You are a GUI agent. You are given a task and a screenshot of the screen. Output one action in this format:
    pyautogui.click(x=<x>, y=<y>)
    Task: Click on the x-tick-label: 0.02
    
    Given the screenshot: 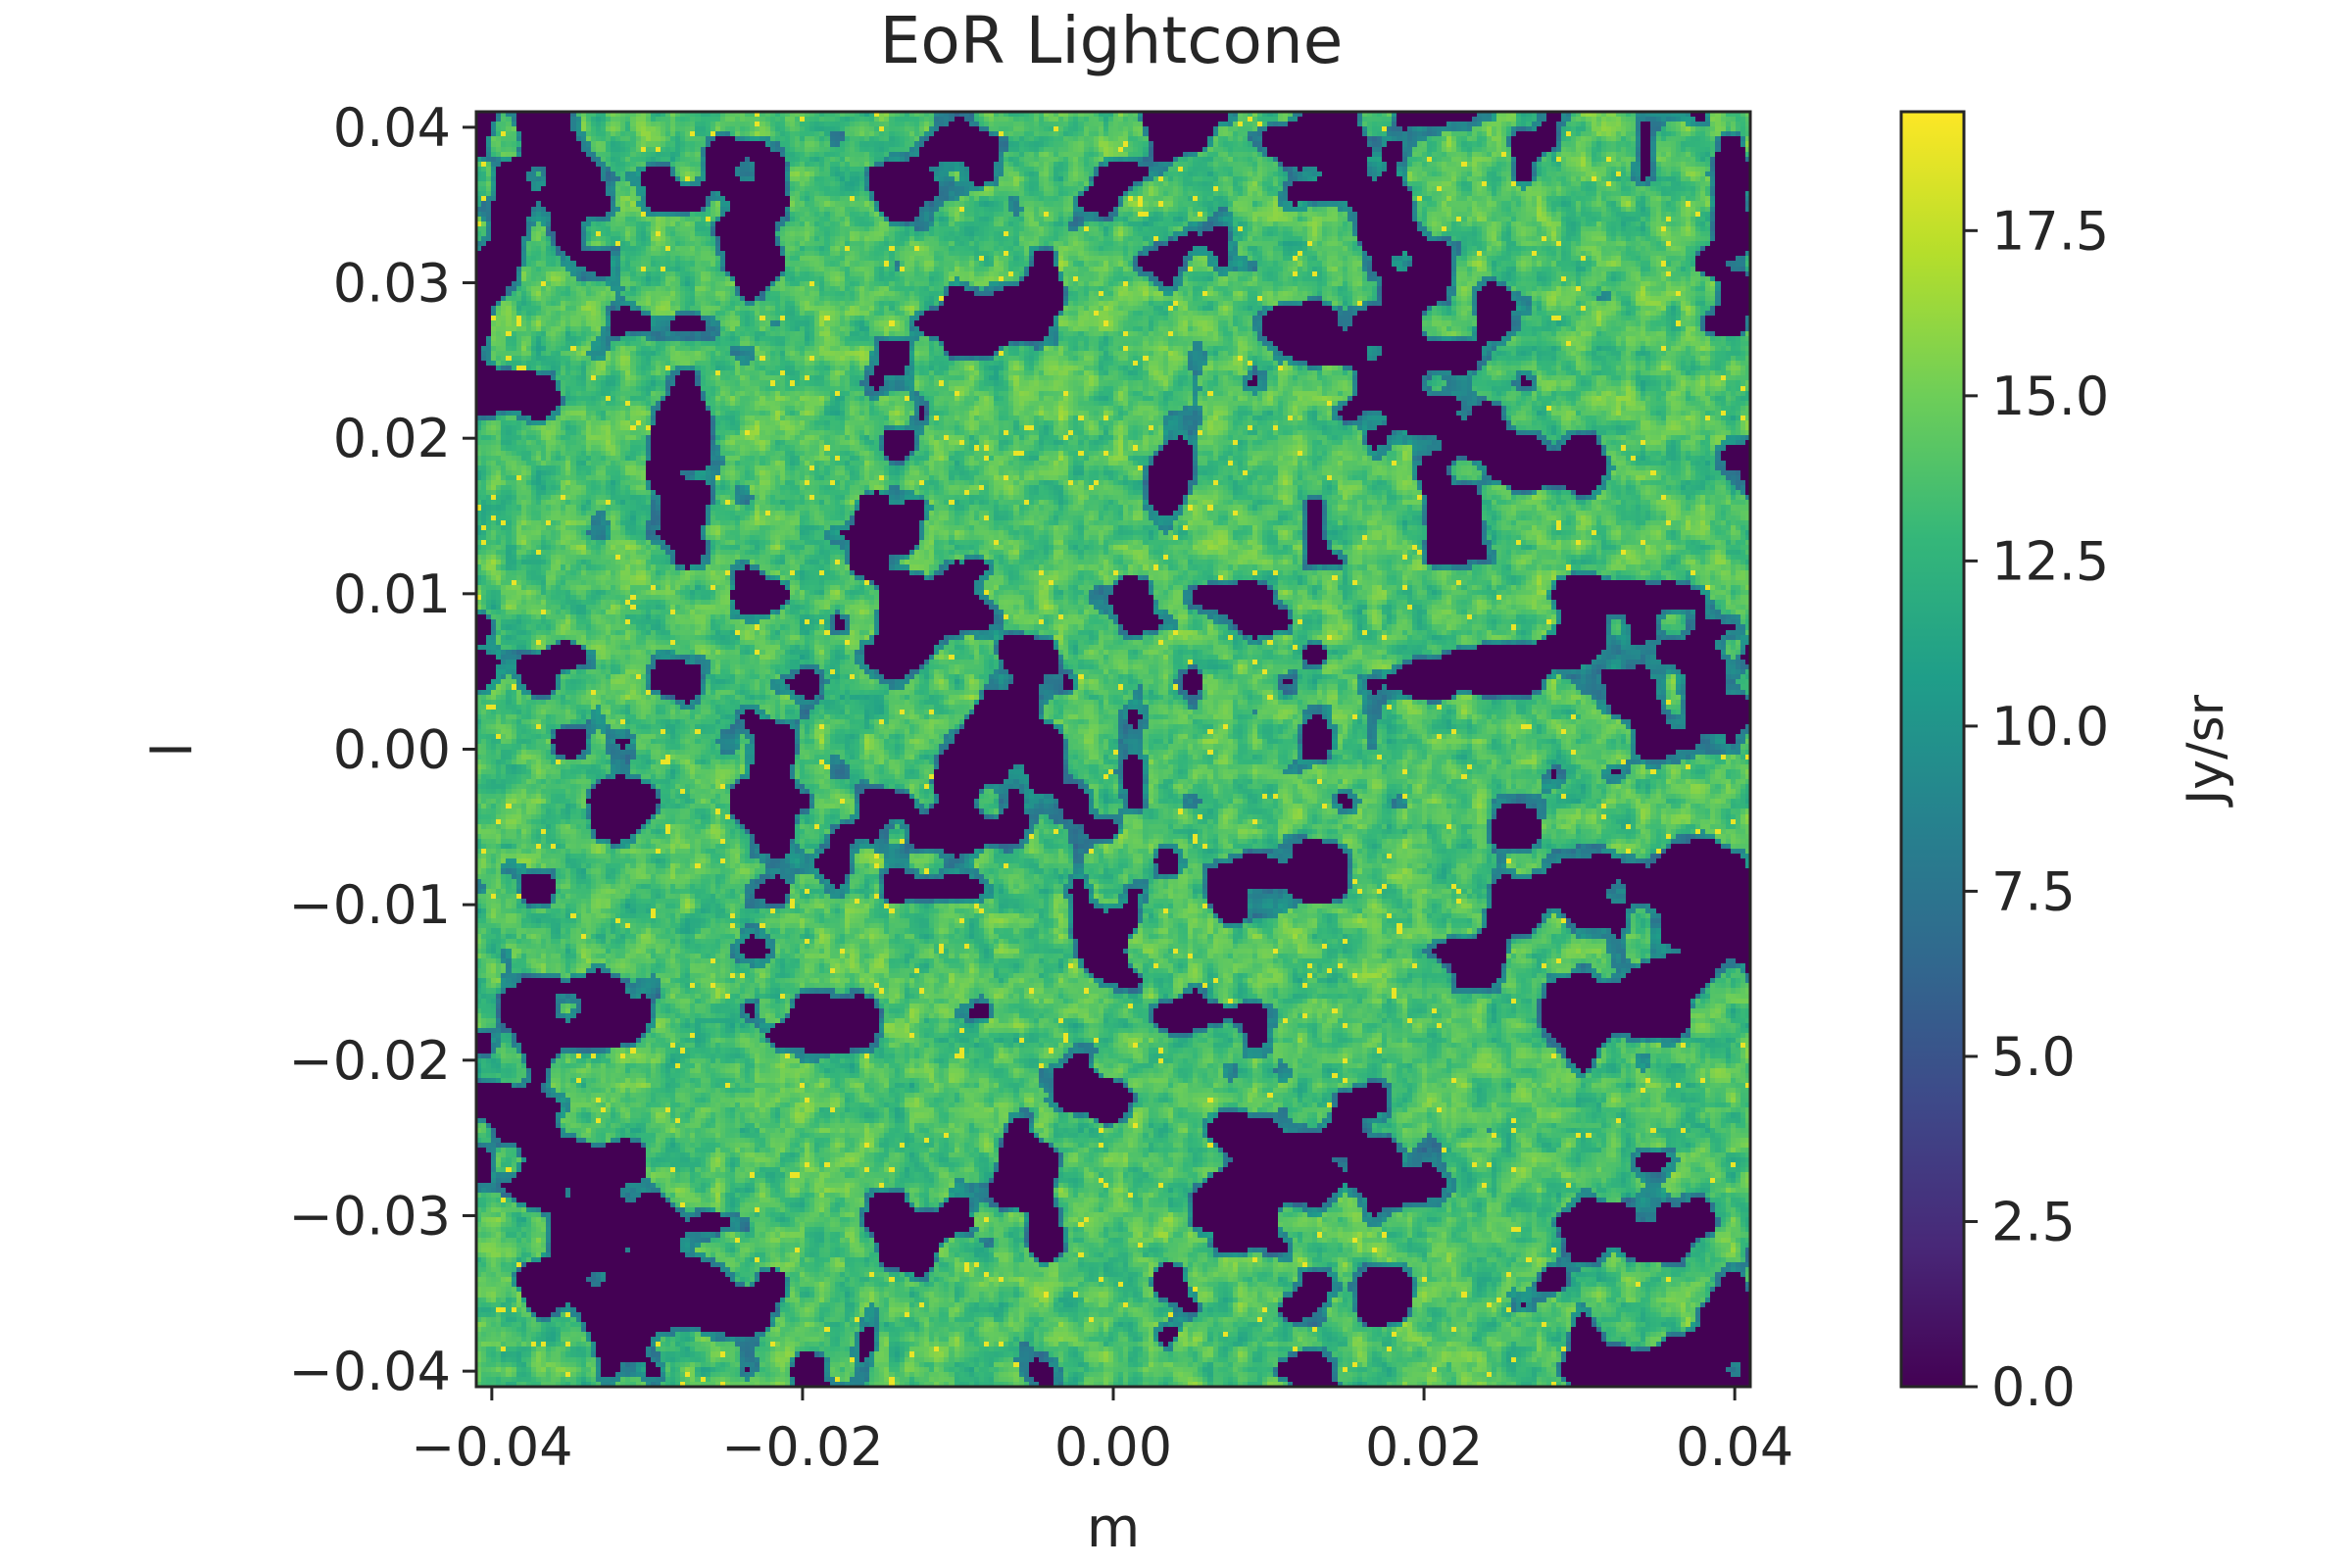 What is the action you would take?
    pyautogui.click(x=1424, y=1447)
    